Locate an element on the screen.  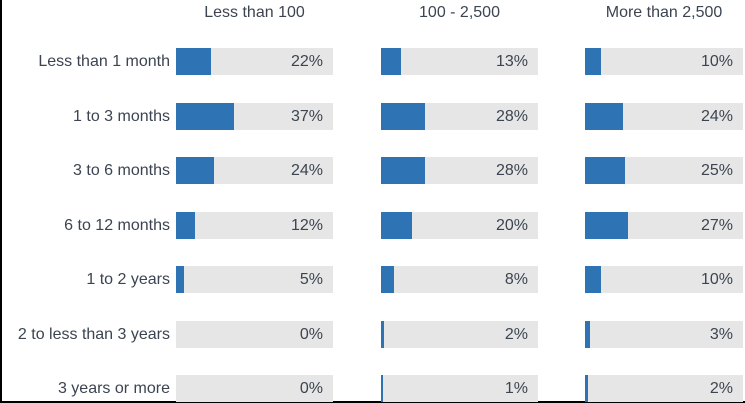
bar-track: 37% is located at coordinates (254, 116).